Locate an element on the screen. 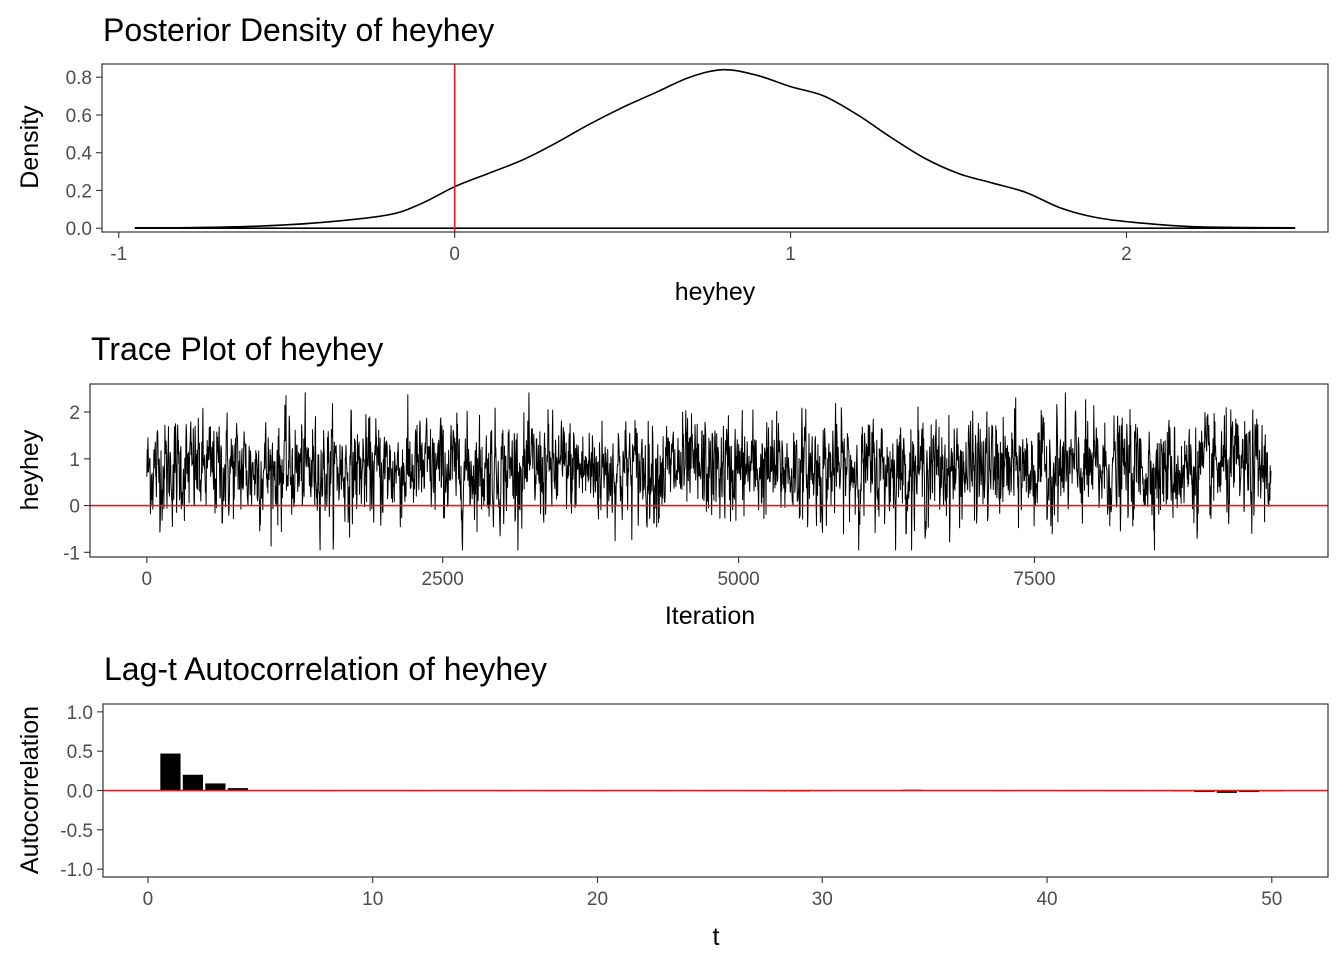  trace-line is located at coordinates (709, 471).